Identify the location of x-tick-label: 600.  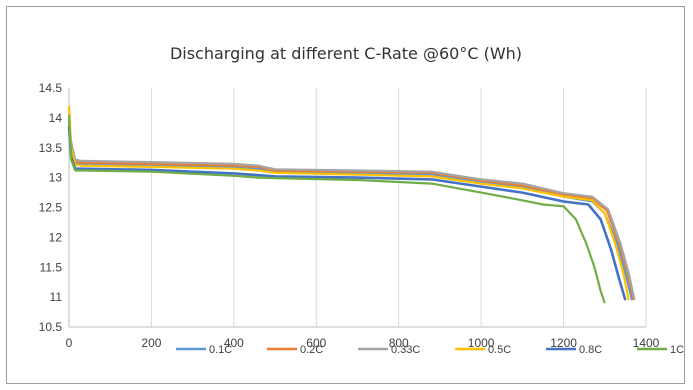
(316, 343).